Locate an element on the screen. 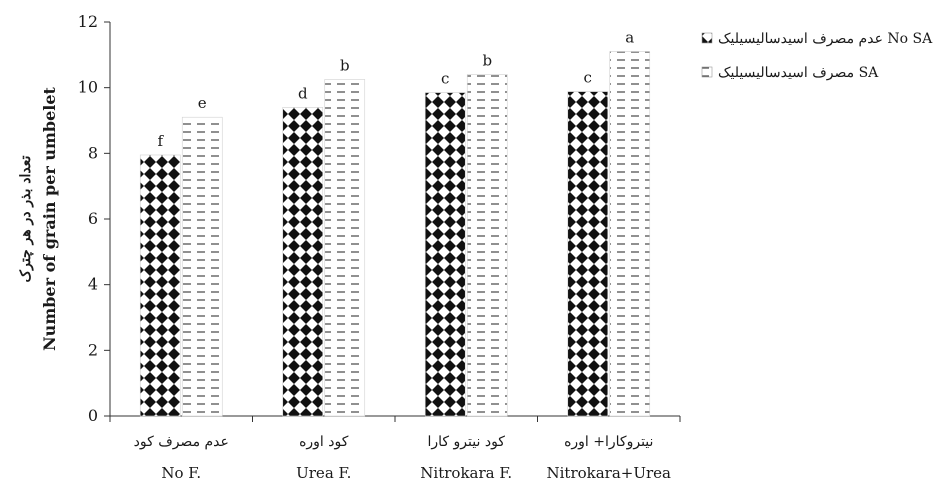 The height and width of the screenshot is (490, 939). y-tick-label: 0 is located at coordinates (93, 415).